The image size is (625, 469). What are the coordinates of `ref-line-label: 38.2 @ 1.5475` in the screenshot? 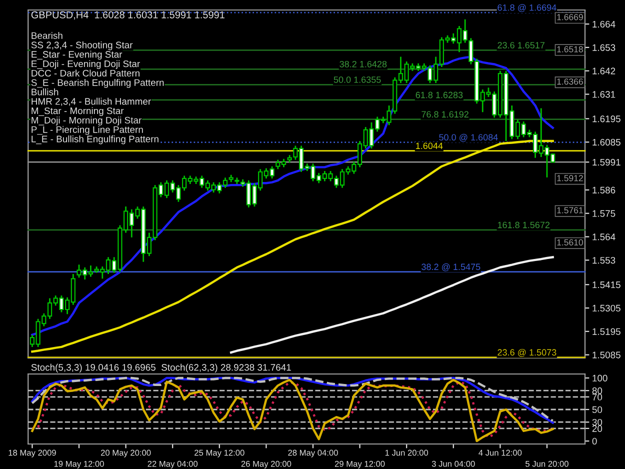 It's located at (451, 267).